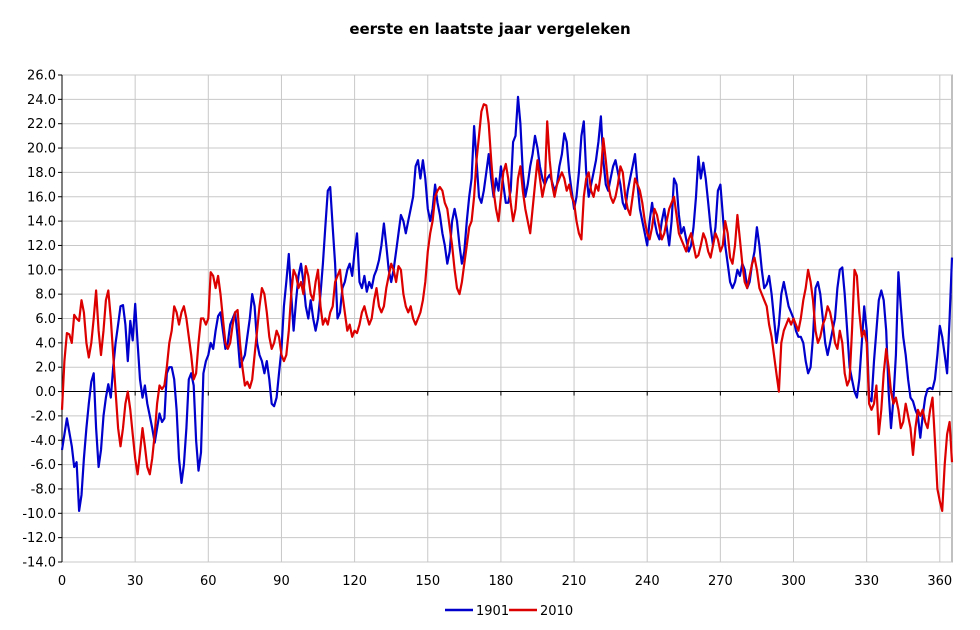 This screenshot has height=630, width=980. I want to click on y-tick-label: 10.0, so click(41, 270).